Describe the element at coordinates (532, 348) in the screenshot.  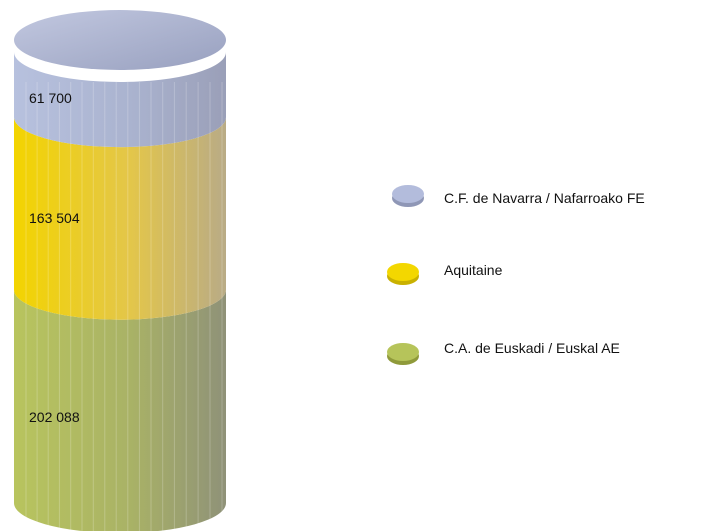
I see `legend-label-euskadi: C.A. de Euskadi / Euskal AE` at that location.